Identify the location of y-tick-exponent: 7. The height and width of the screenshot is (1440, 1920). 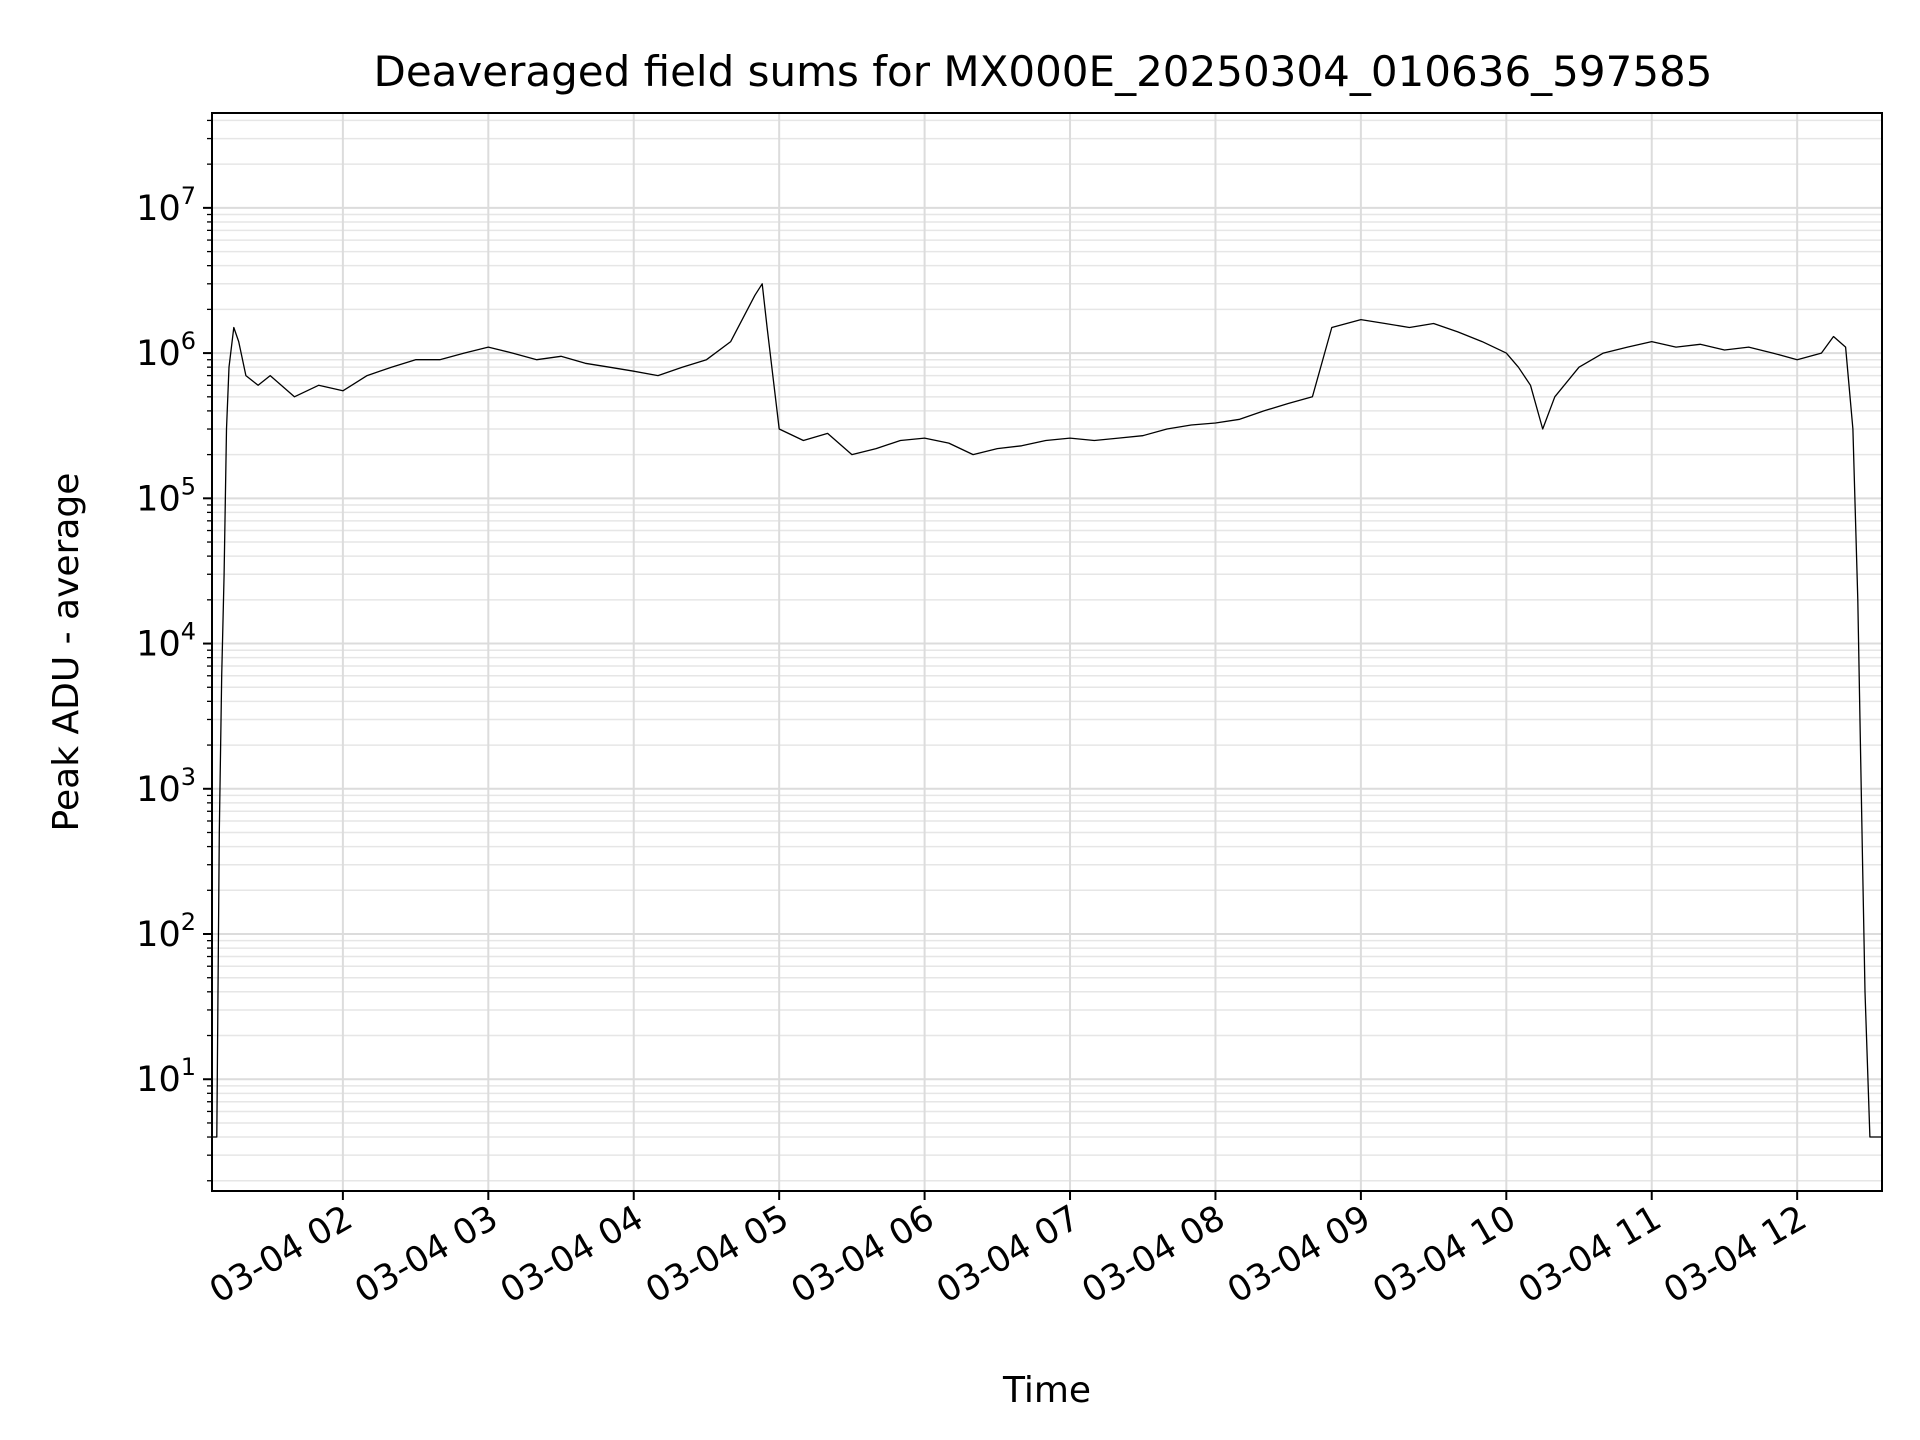
(188, 196).